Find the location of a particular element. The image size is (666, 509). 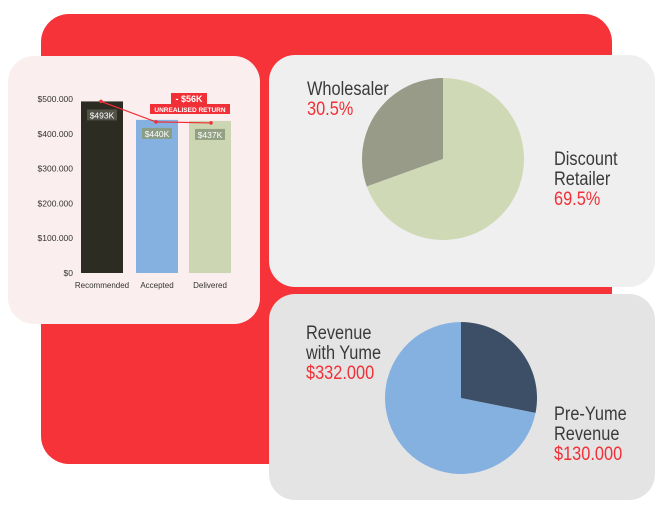

y-tick-label: $500.000 is located at coordinates (56, 99).